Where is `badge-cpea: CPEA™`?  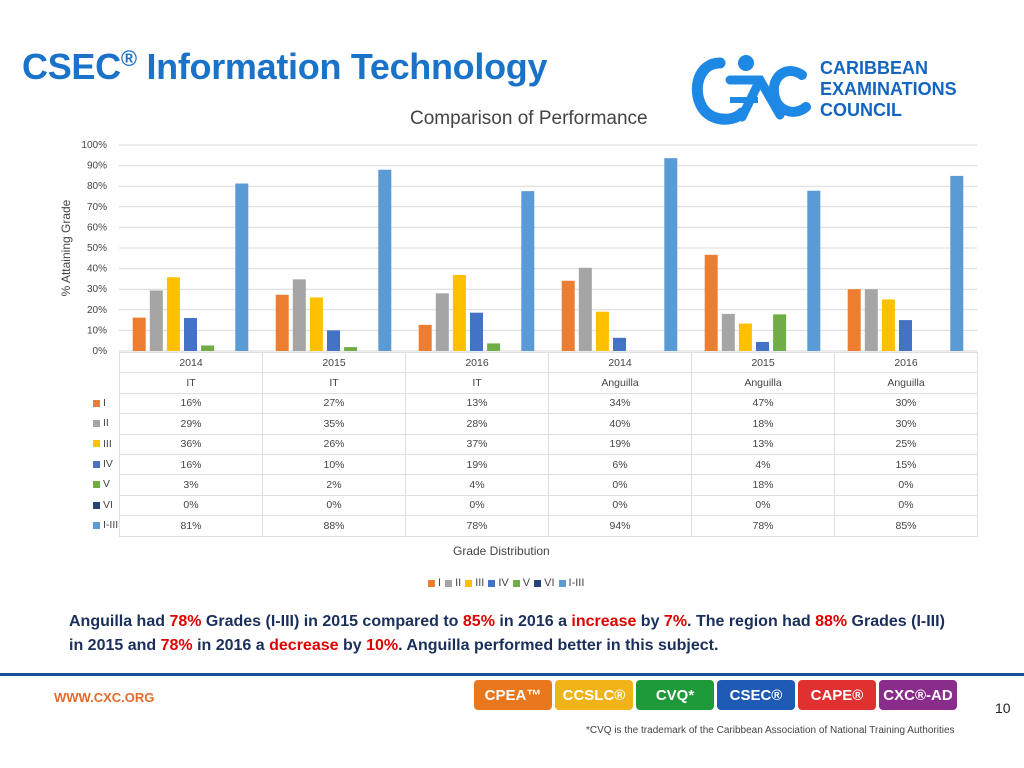 badge-cpea: CPEA™ is located at coordinates (513, 695).